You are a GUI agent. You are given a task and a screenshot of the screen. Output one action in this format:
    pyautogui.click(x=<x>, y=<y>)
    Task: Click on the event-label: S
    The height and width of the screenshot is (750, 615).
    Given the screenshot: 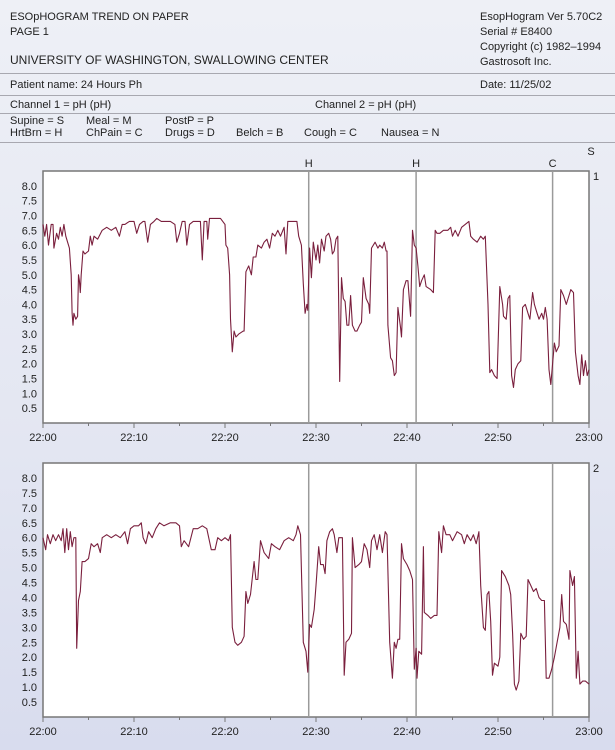 What is the action you would take?
    pyautogui.click(x=590, y=152)
    